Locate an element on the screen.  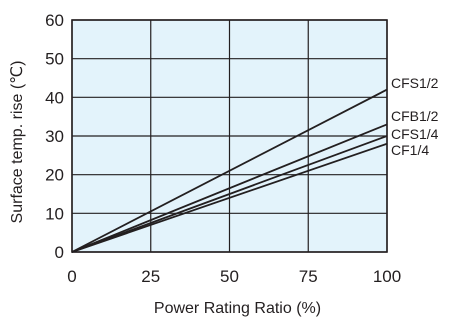
y-tick-label: 0 is located at coordinates (59, 252).